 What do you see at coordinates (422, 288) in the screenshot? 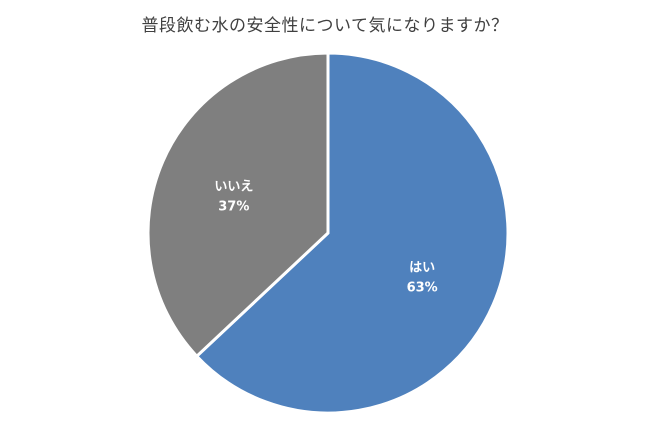
I see `pie-slice-value-1: 63%` at bounding box center [422, 288].